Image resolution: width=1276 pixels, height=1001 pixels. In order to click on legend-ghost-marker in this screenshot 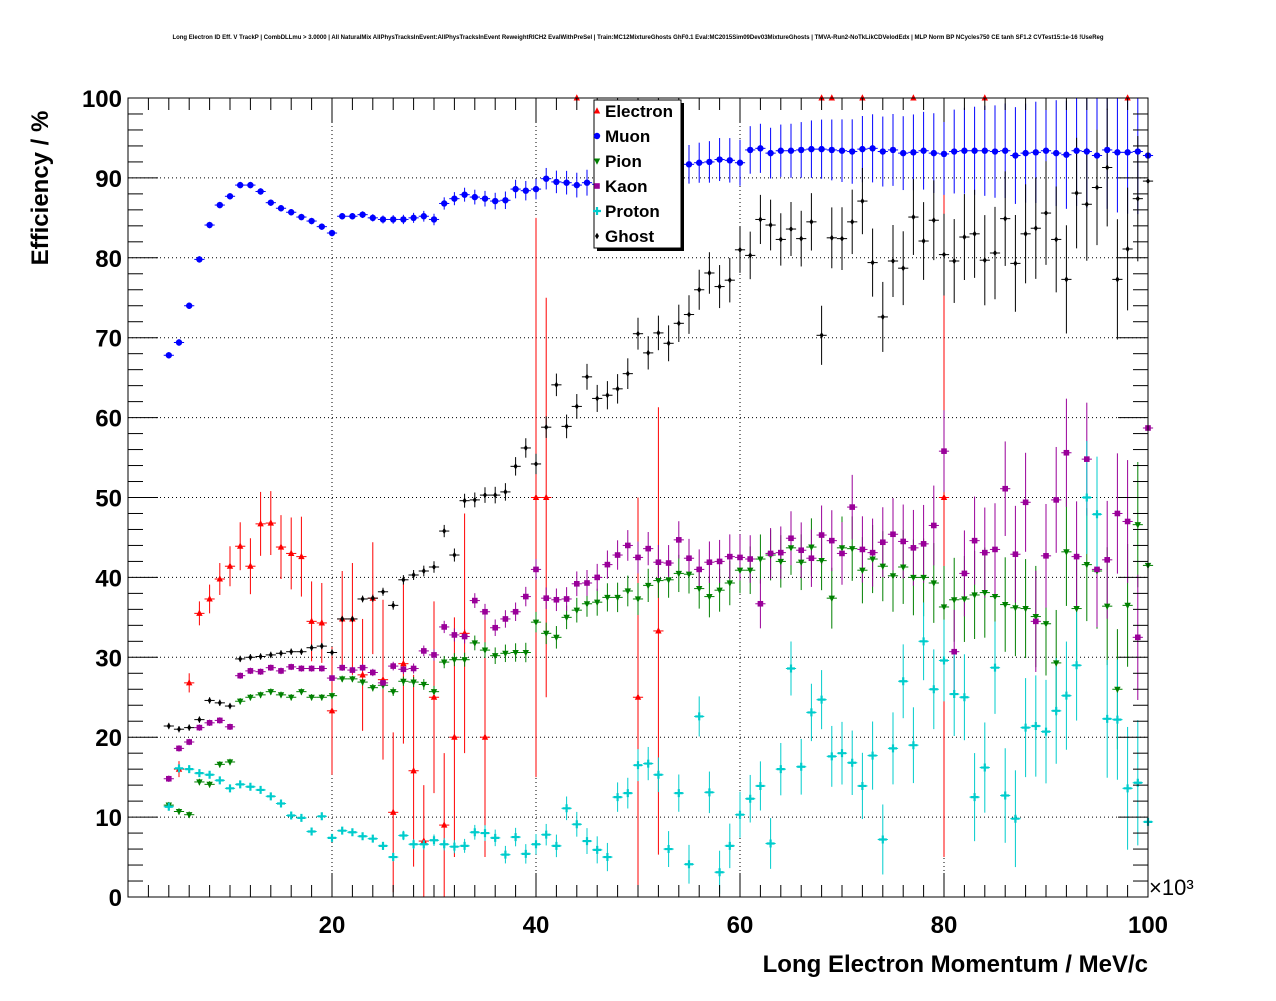, I will do `click(597, 236)`.